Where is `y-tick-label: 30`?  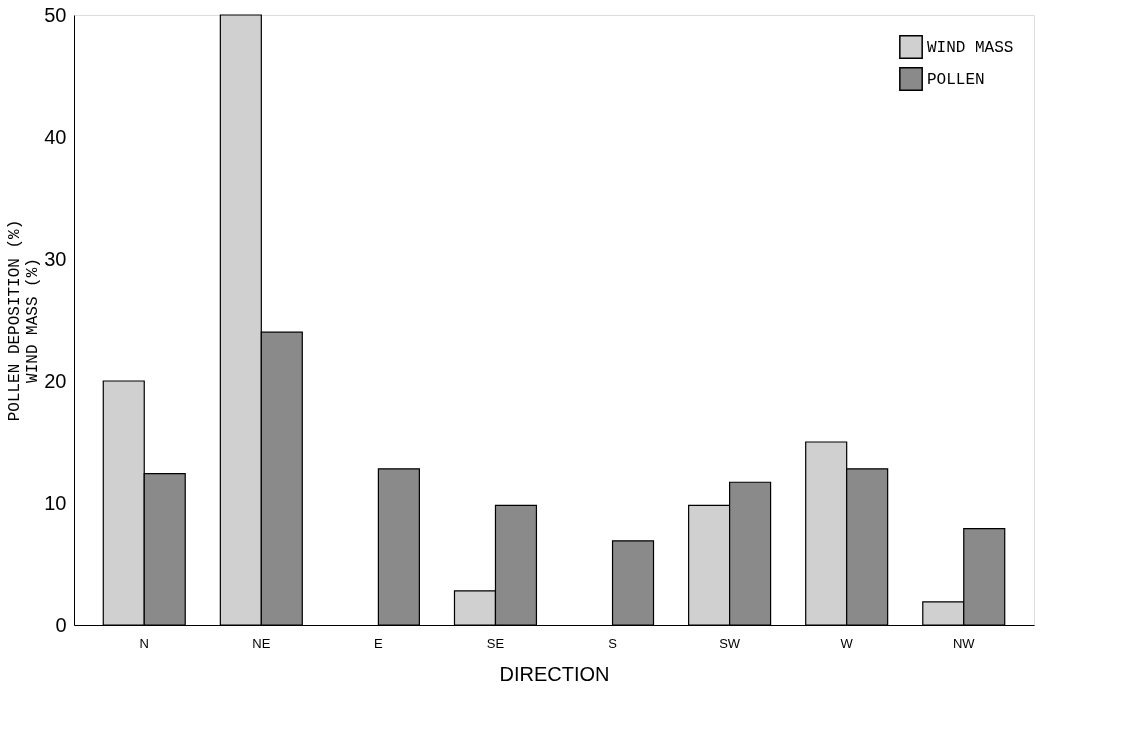 y-tick-label: 30 is located at coordinates (55, 258).